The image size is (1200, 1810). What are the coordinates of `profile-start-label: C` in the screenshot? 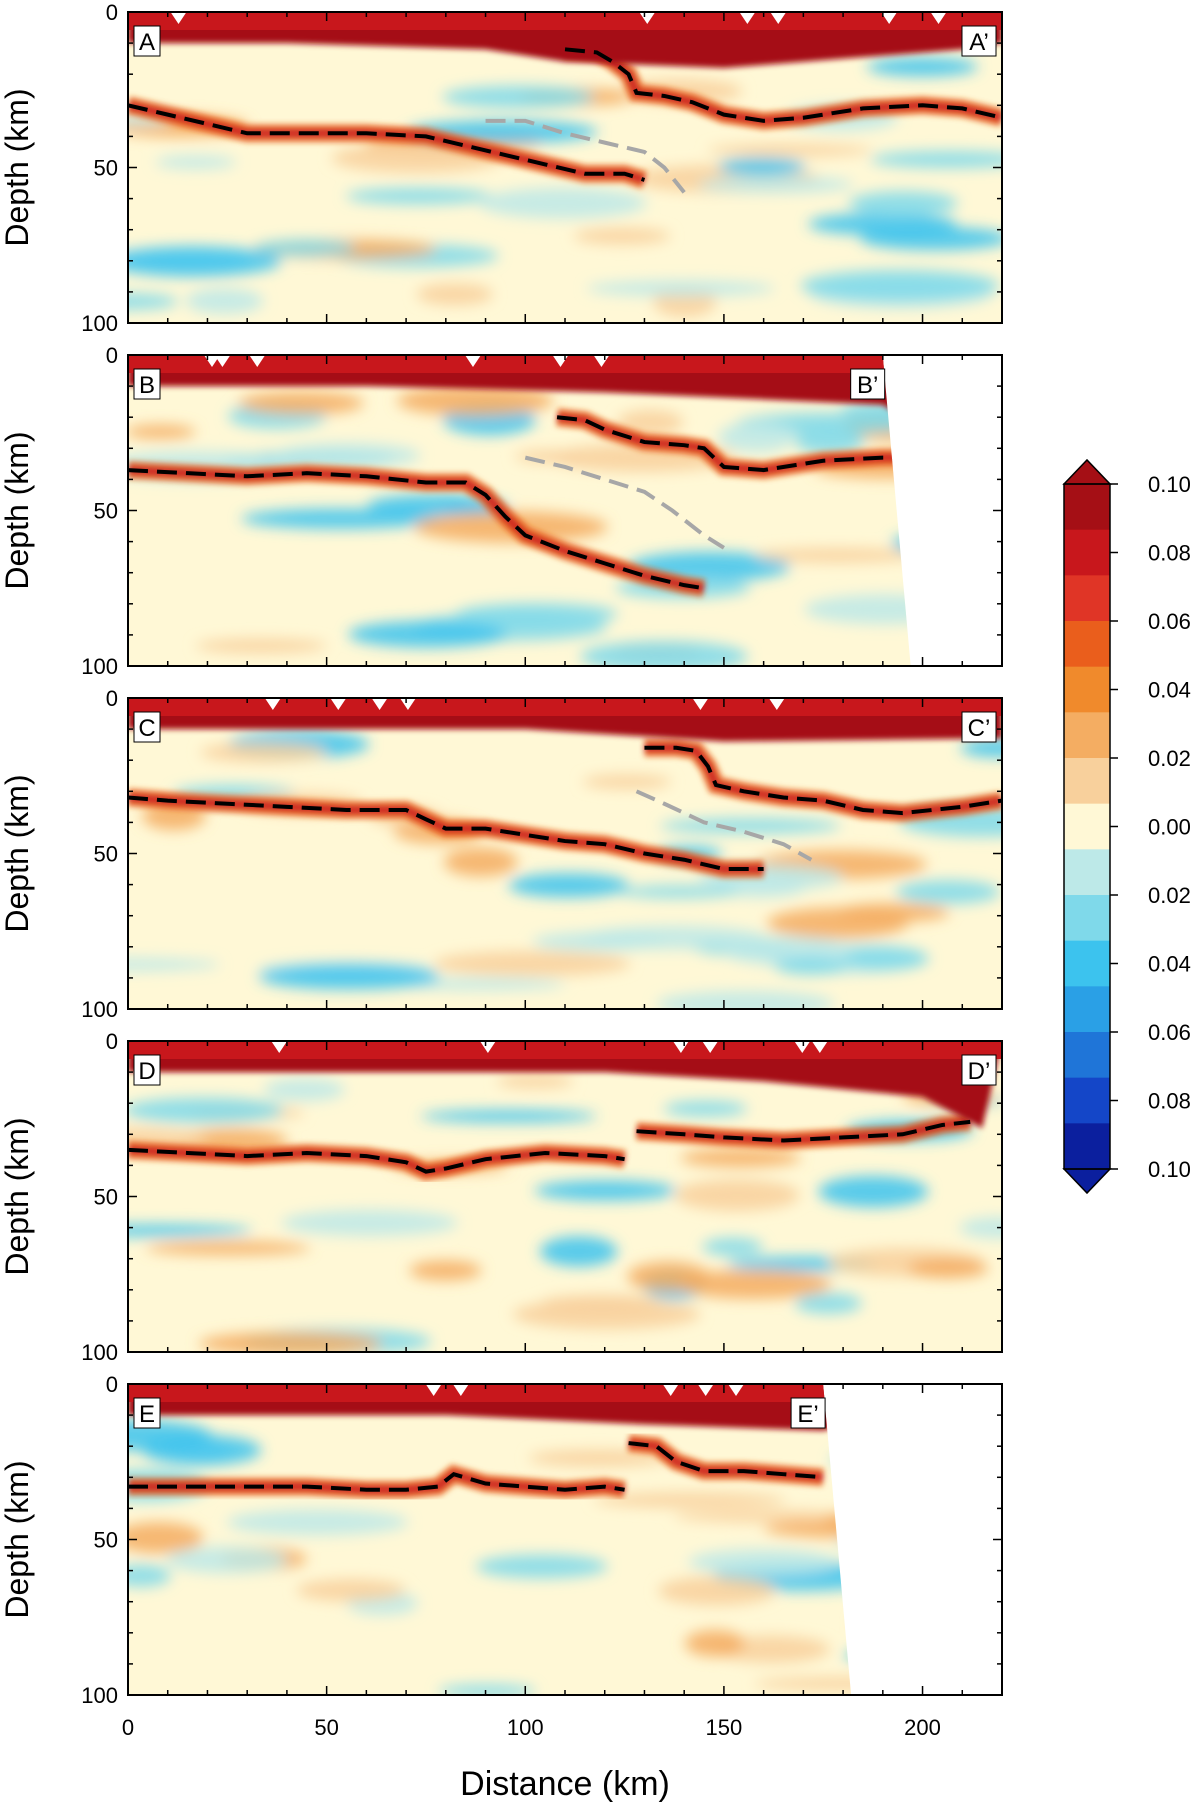 It's located at (146, 728).